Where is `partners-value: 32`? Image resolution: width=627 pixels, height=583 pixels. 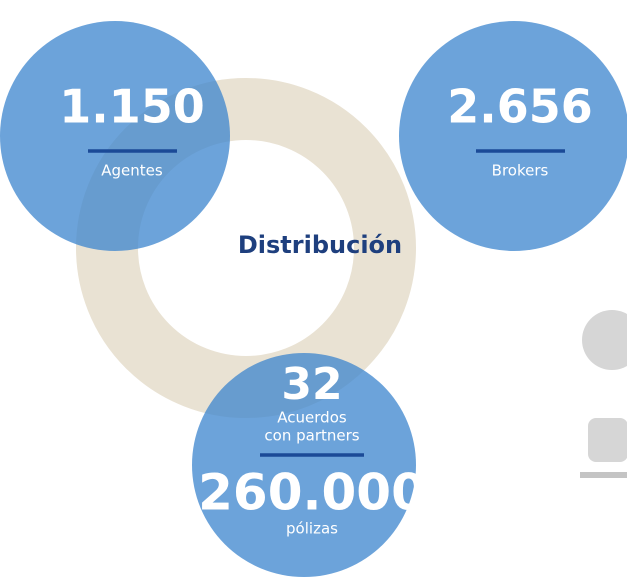 partners-value: 32 is located at coordinates (311, 384).